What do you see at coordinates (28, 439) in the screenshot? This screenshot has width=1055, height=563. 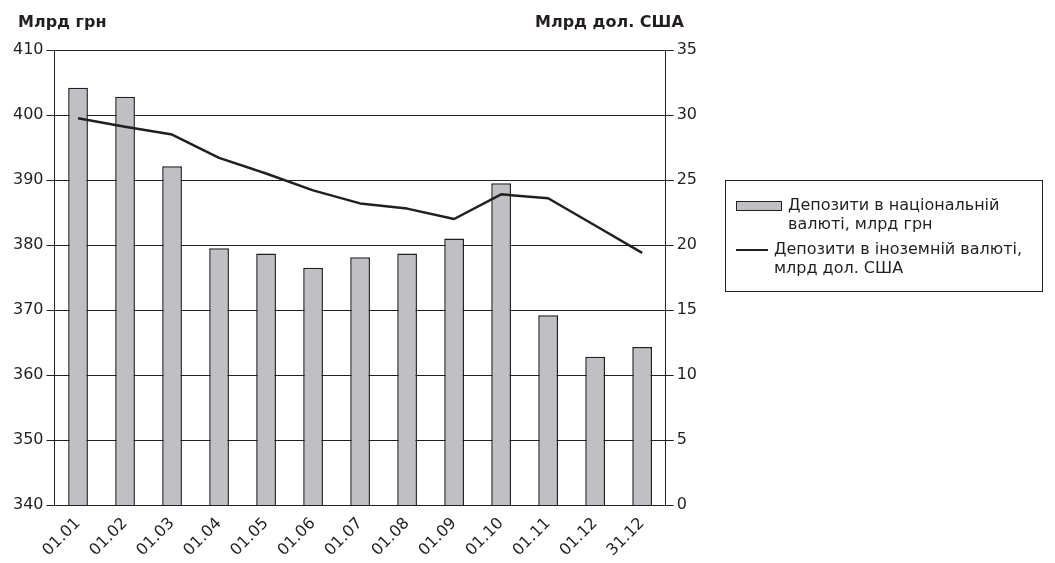 I see `y-tick-label: 350` at bounding box center [28, 439].